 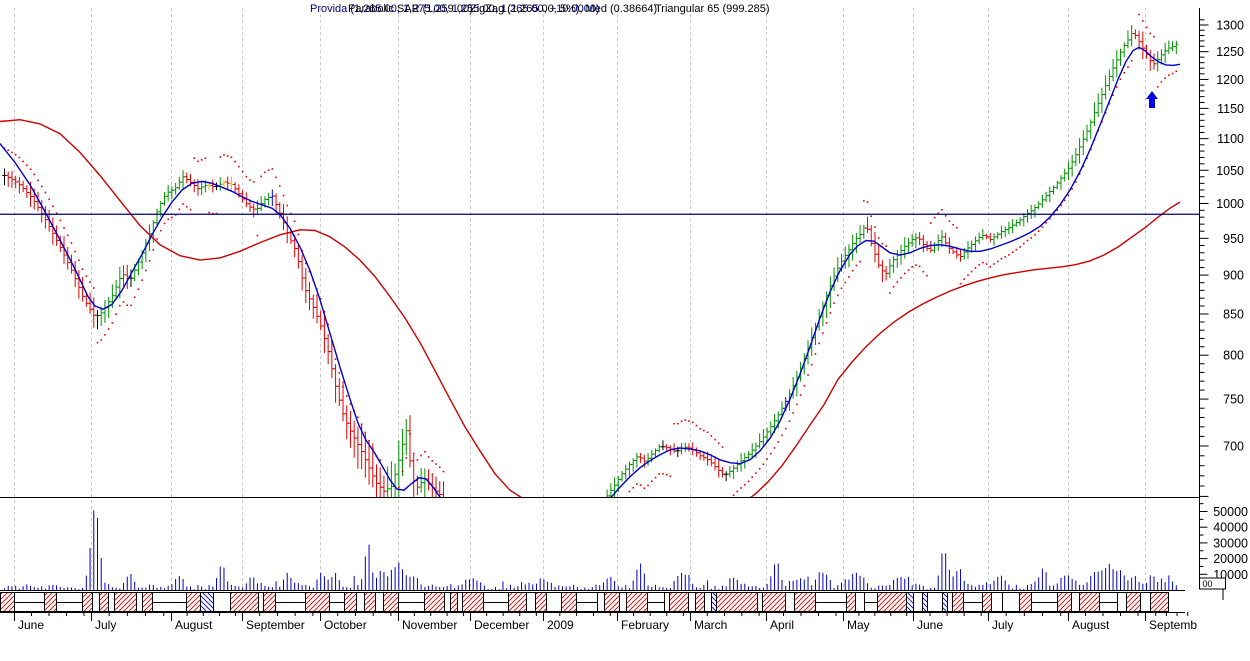 I want to click on price-tick-label: 900, so click(x=1233, y=276).